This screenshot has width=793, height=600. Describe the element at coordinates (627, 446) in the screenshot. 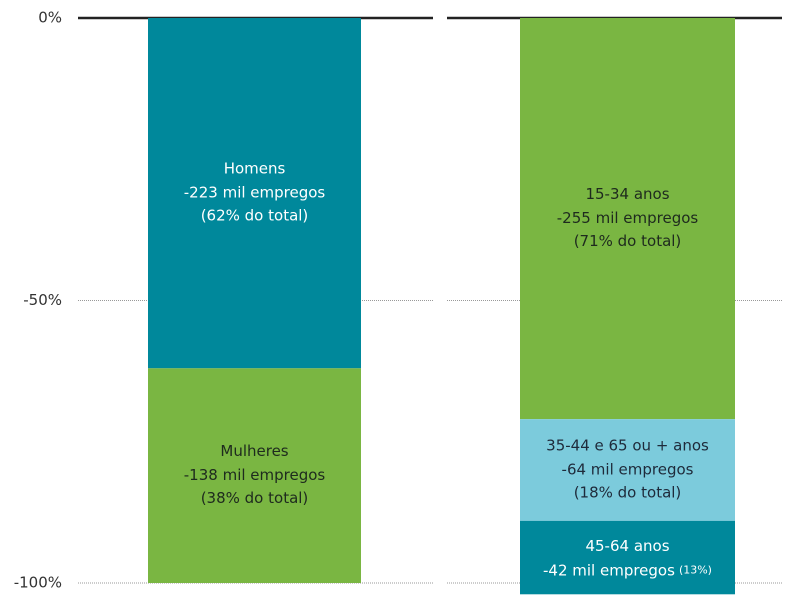

I see `segment-label: 35-44 e 65 ou + anos` at that location.